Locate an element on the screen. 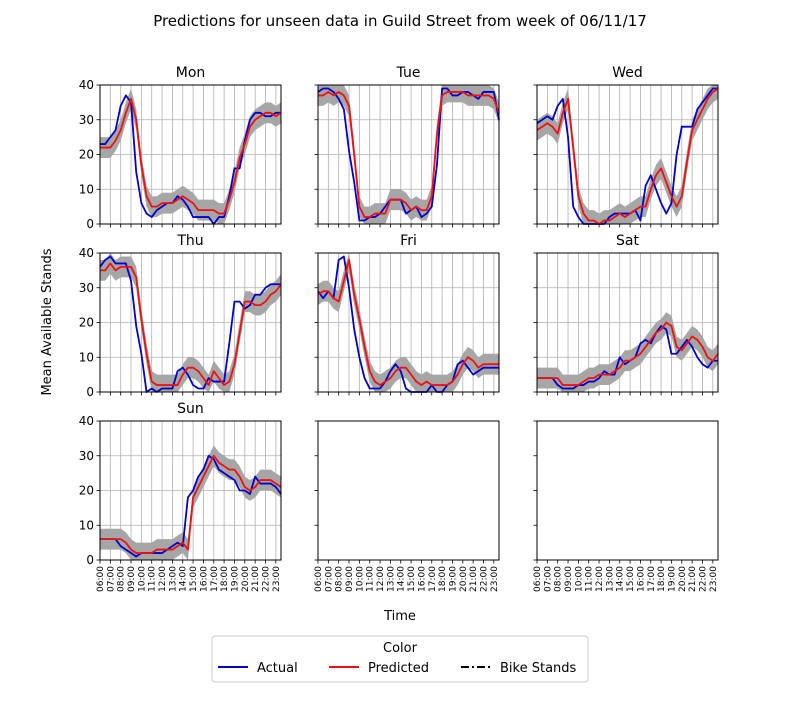 The height and width of the screenshot is (704, 800). panel-sat: Sat is located at coordinates (626, 314).